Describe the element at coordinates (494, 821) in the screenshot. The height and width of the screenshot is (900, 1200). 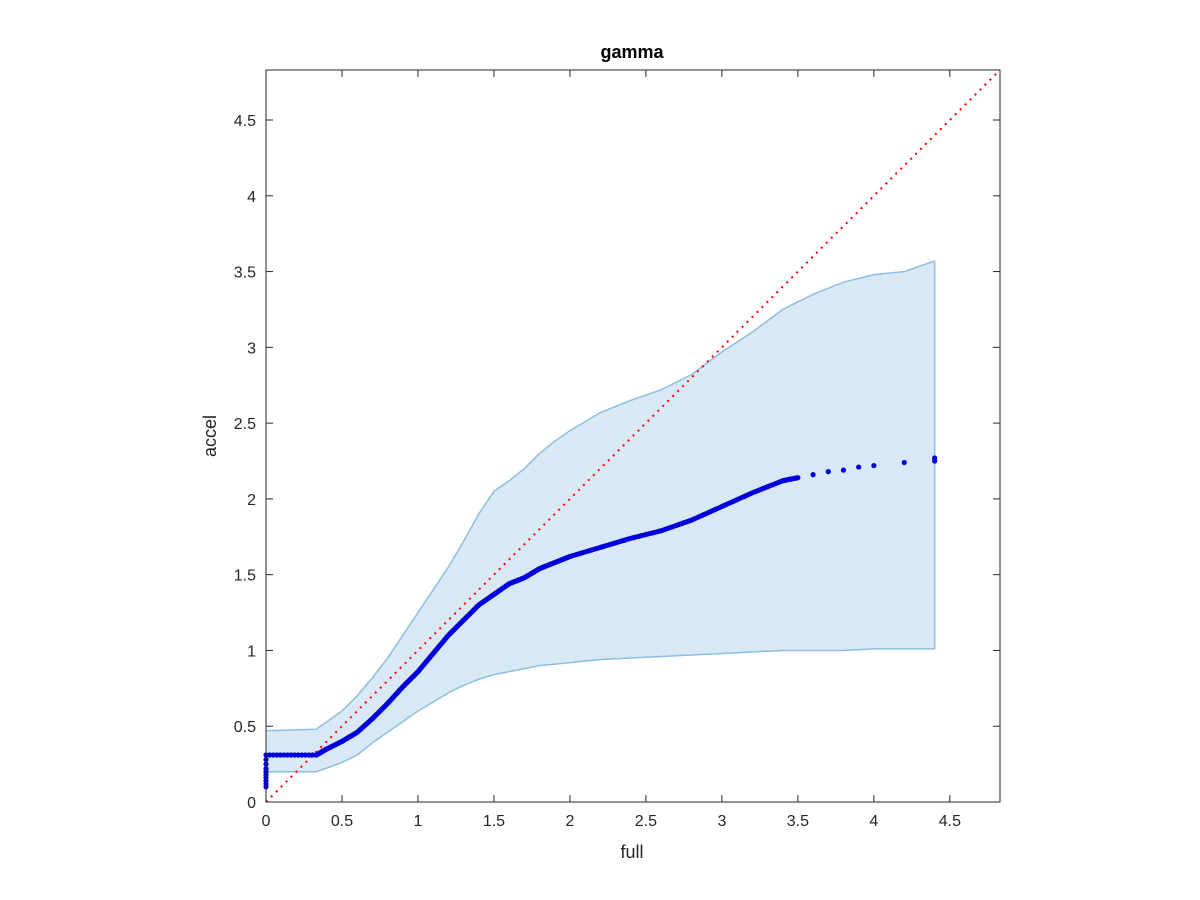
I see `x-tick-label: 1.5` at that location.